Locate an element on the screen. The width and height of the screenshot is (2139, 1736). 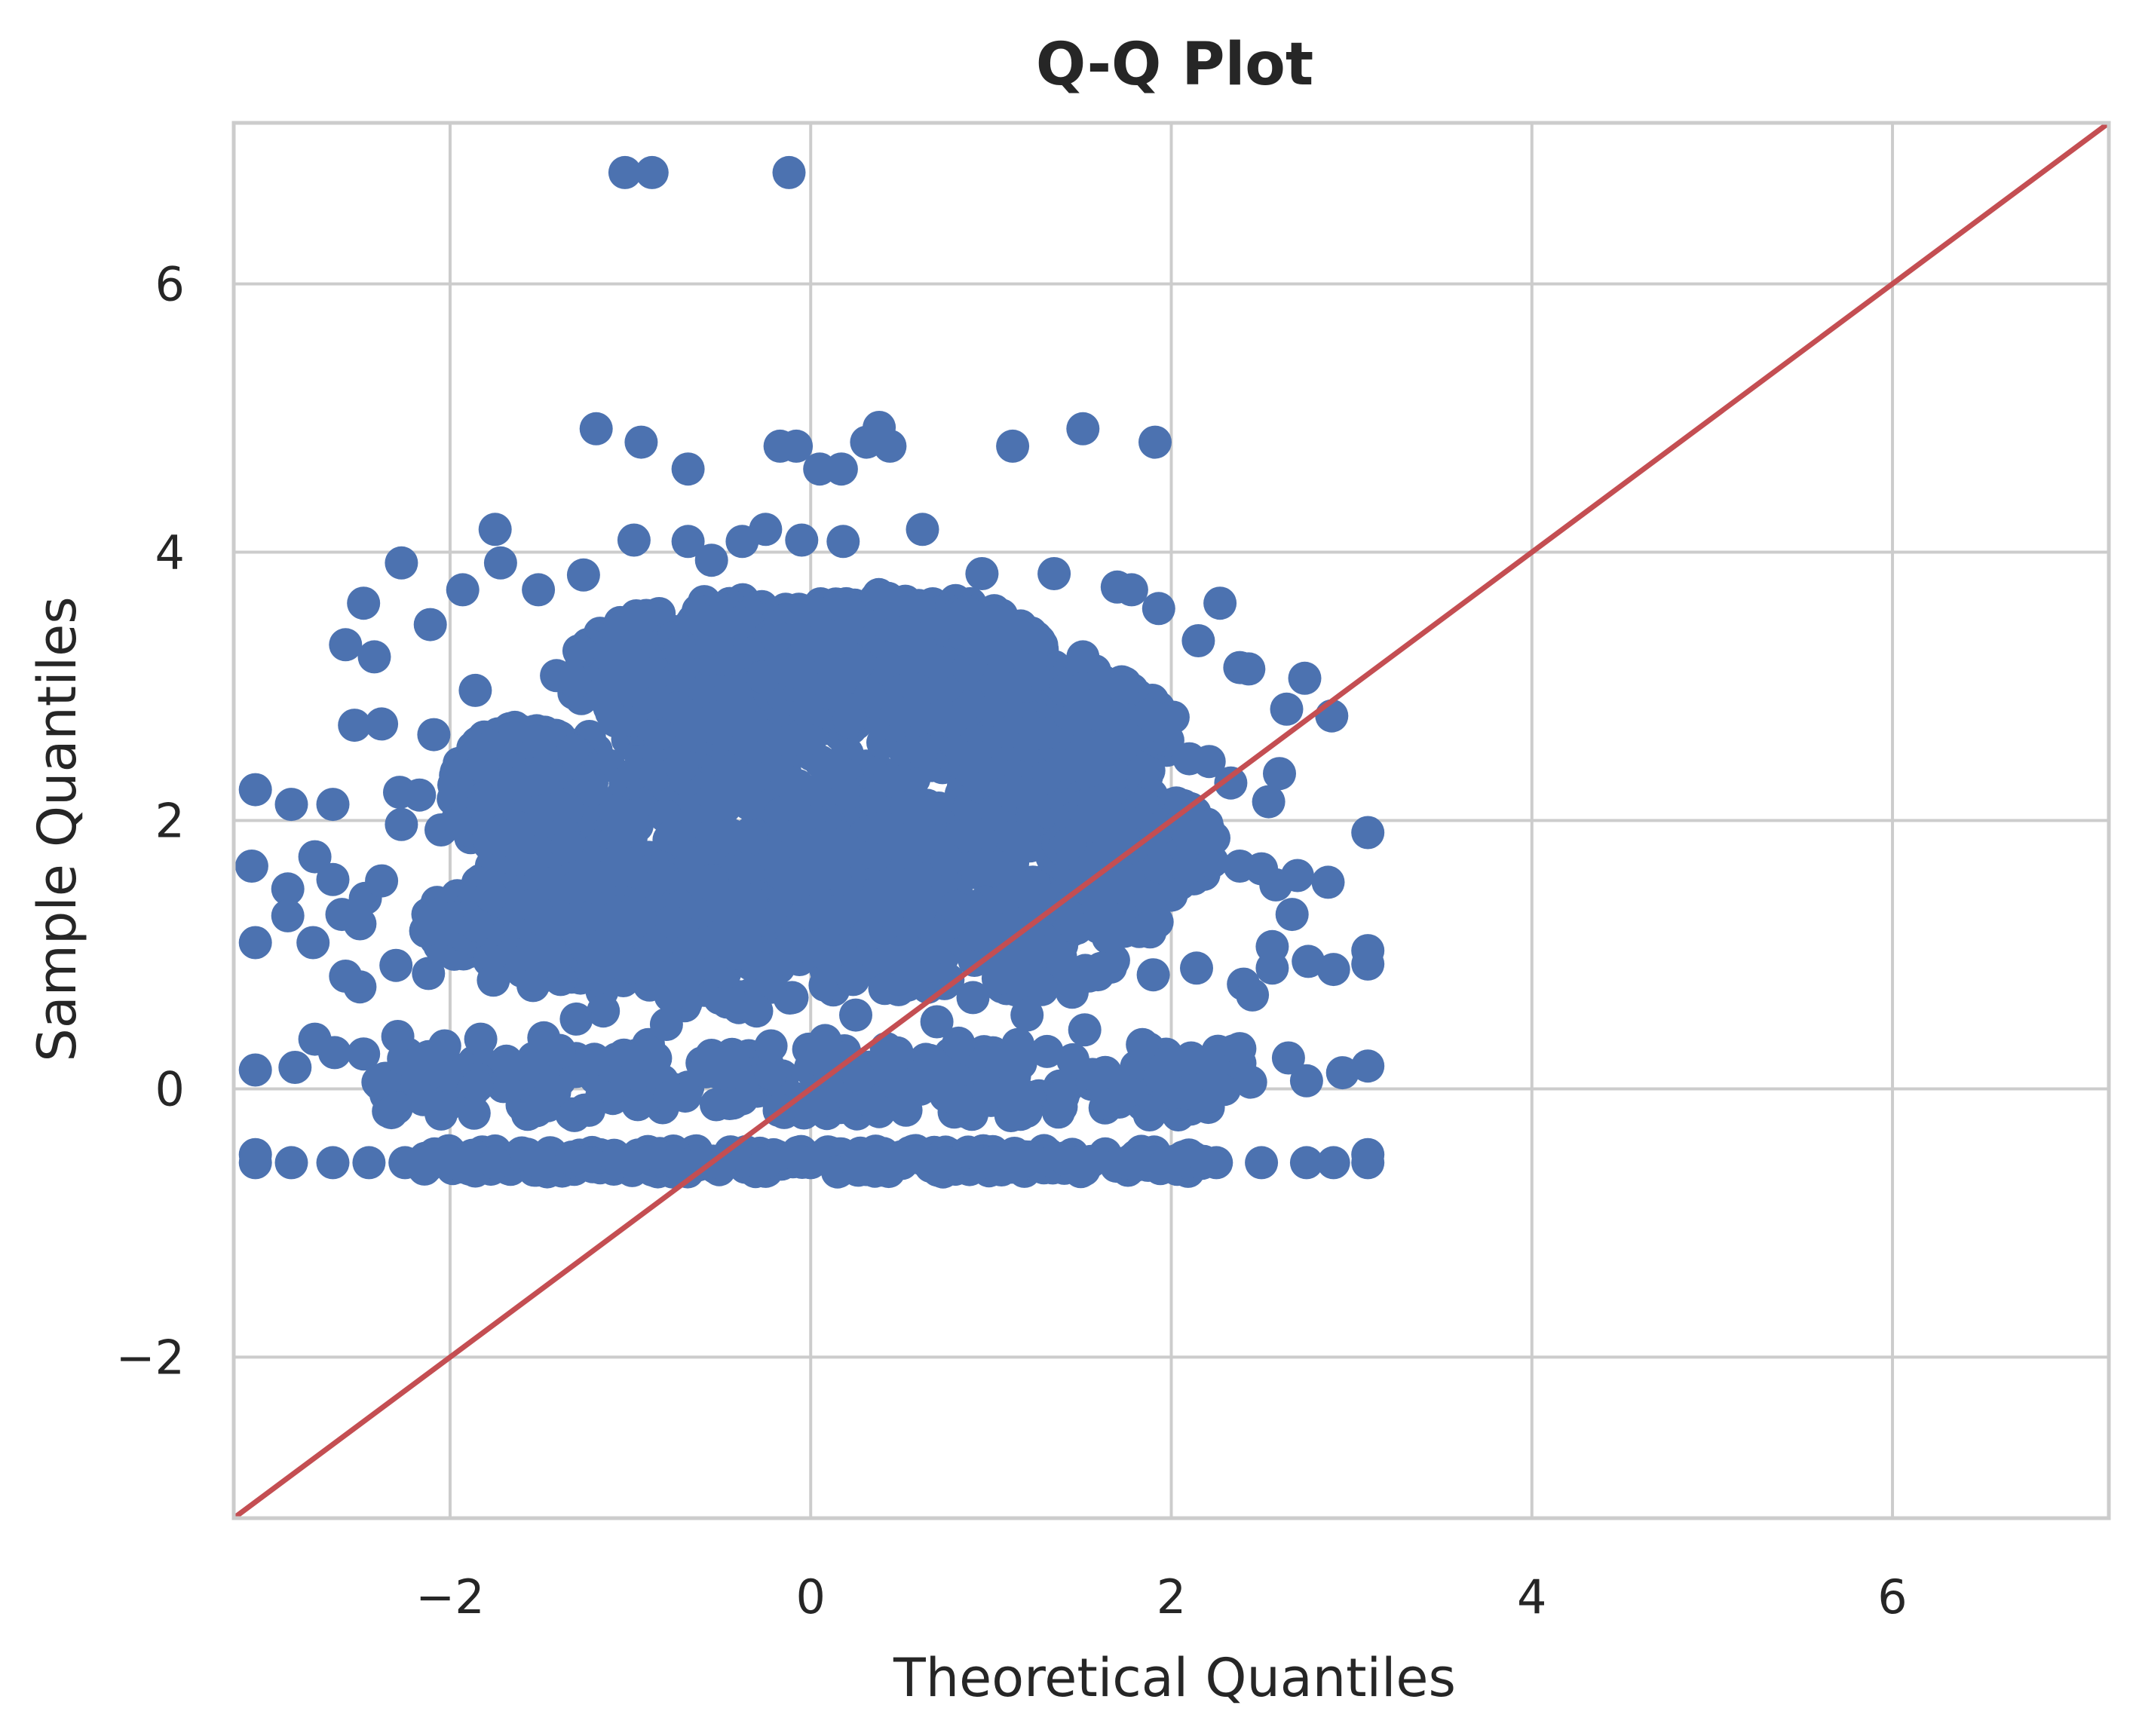
x-axis-label: Theoretical Quantiles is located at coordinates (1174, 1678).